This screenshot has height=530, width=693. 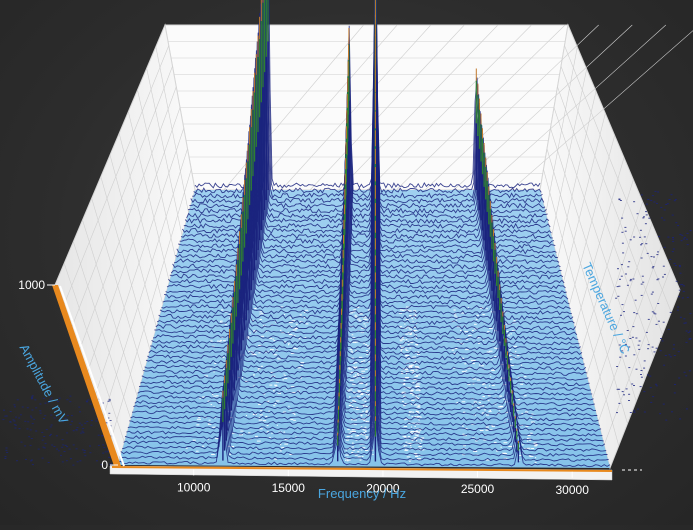 What do you see at coordinates (593, 265) in the screenshot?
I see `right-wall-gridline` at bounding box center [593, 265].